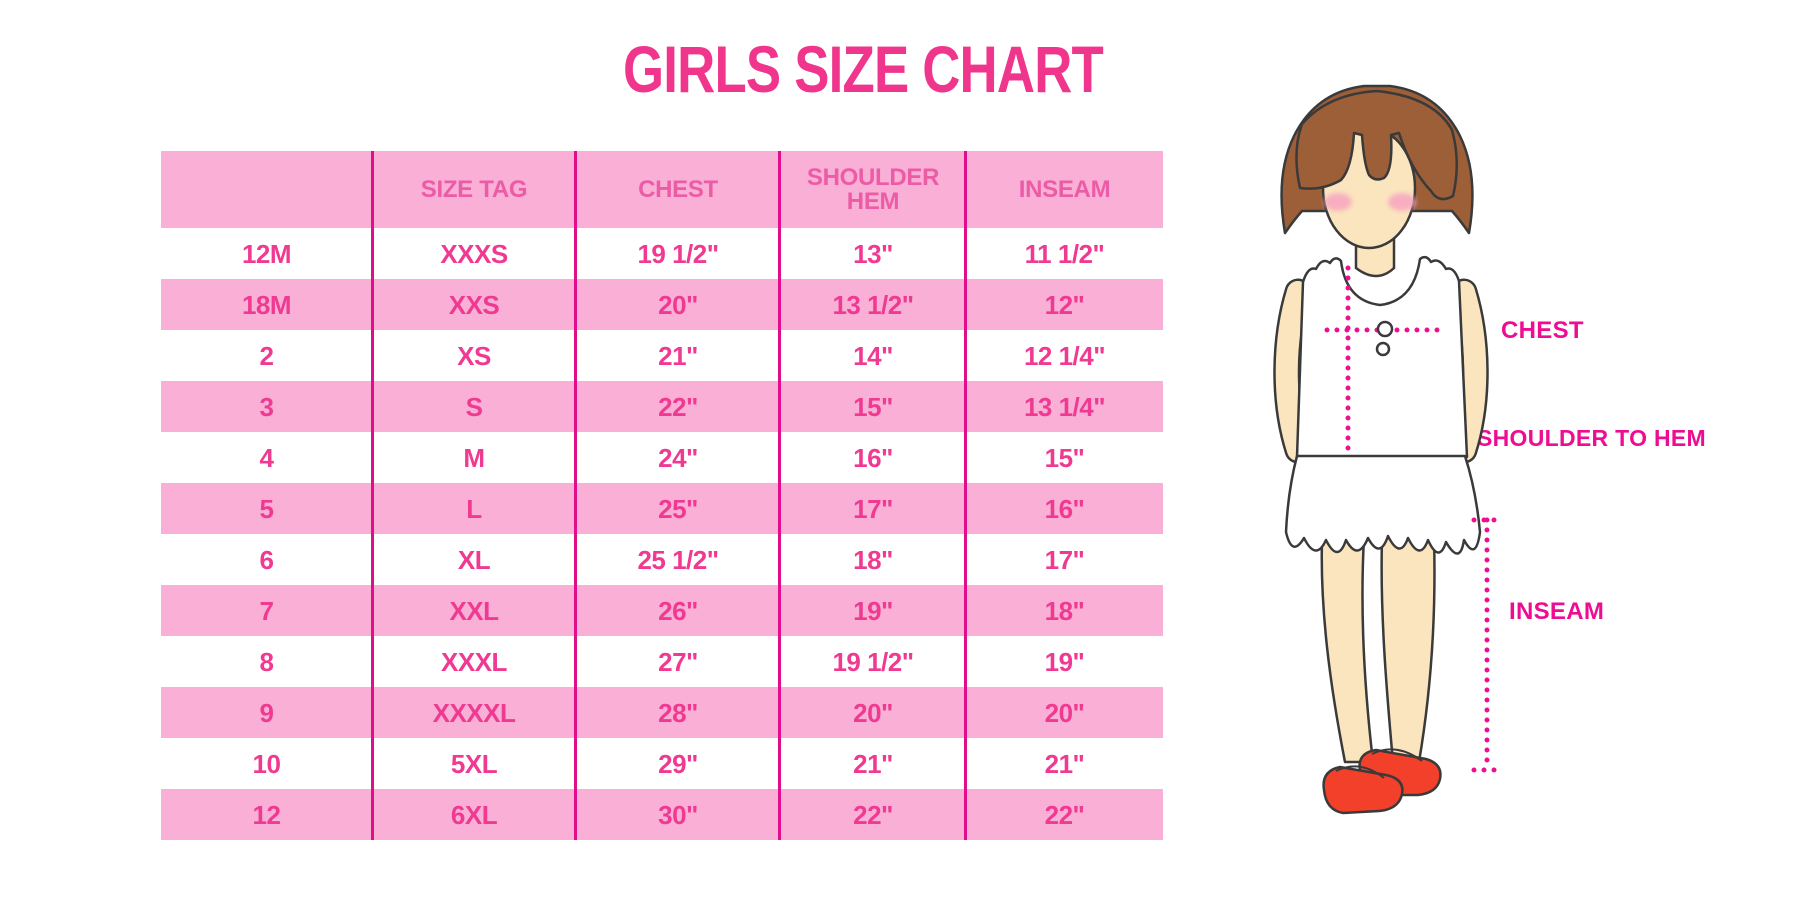  I want to click on table-row: 4 M 24" 16" 15", so click(662, 457).